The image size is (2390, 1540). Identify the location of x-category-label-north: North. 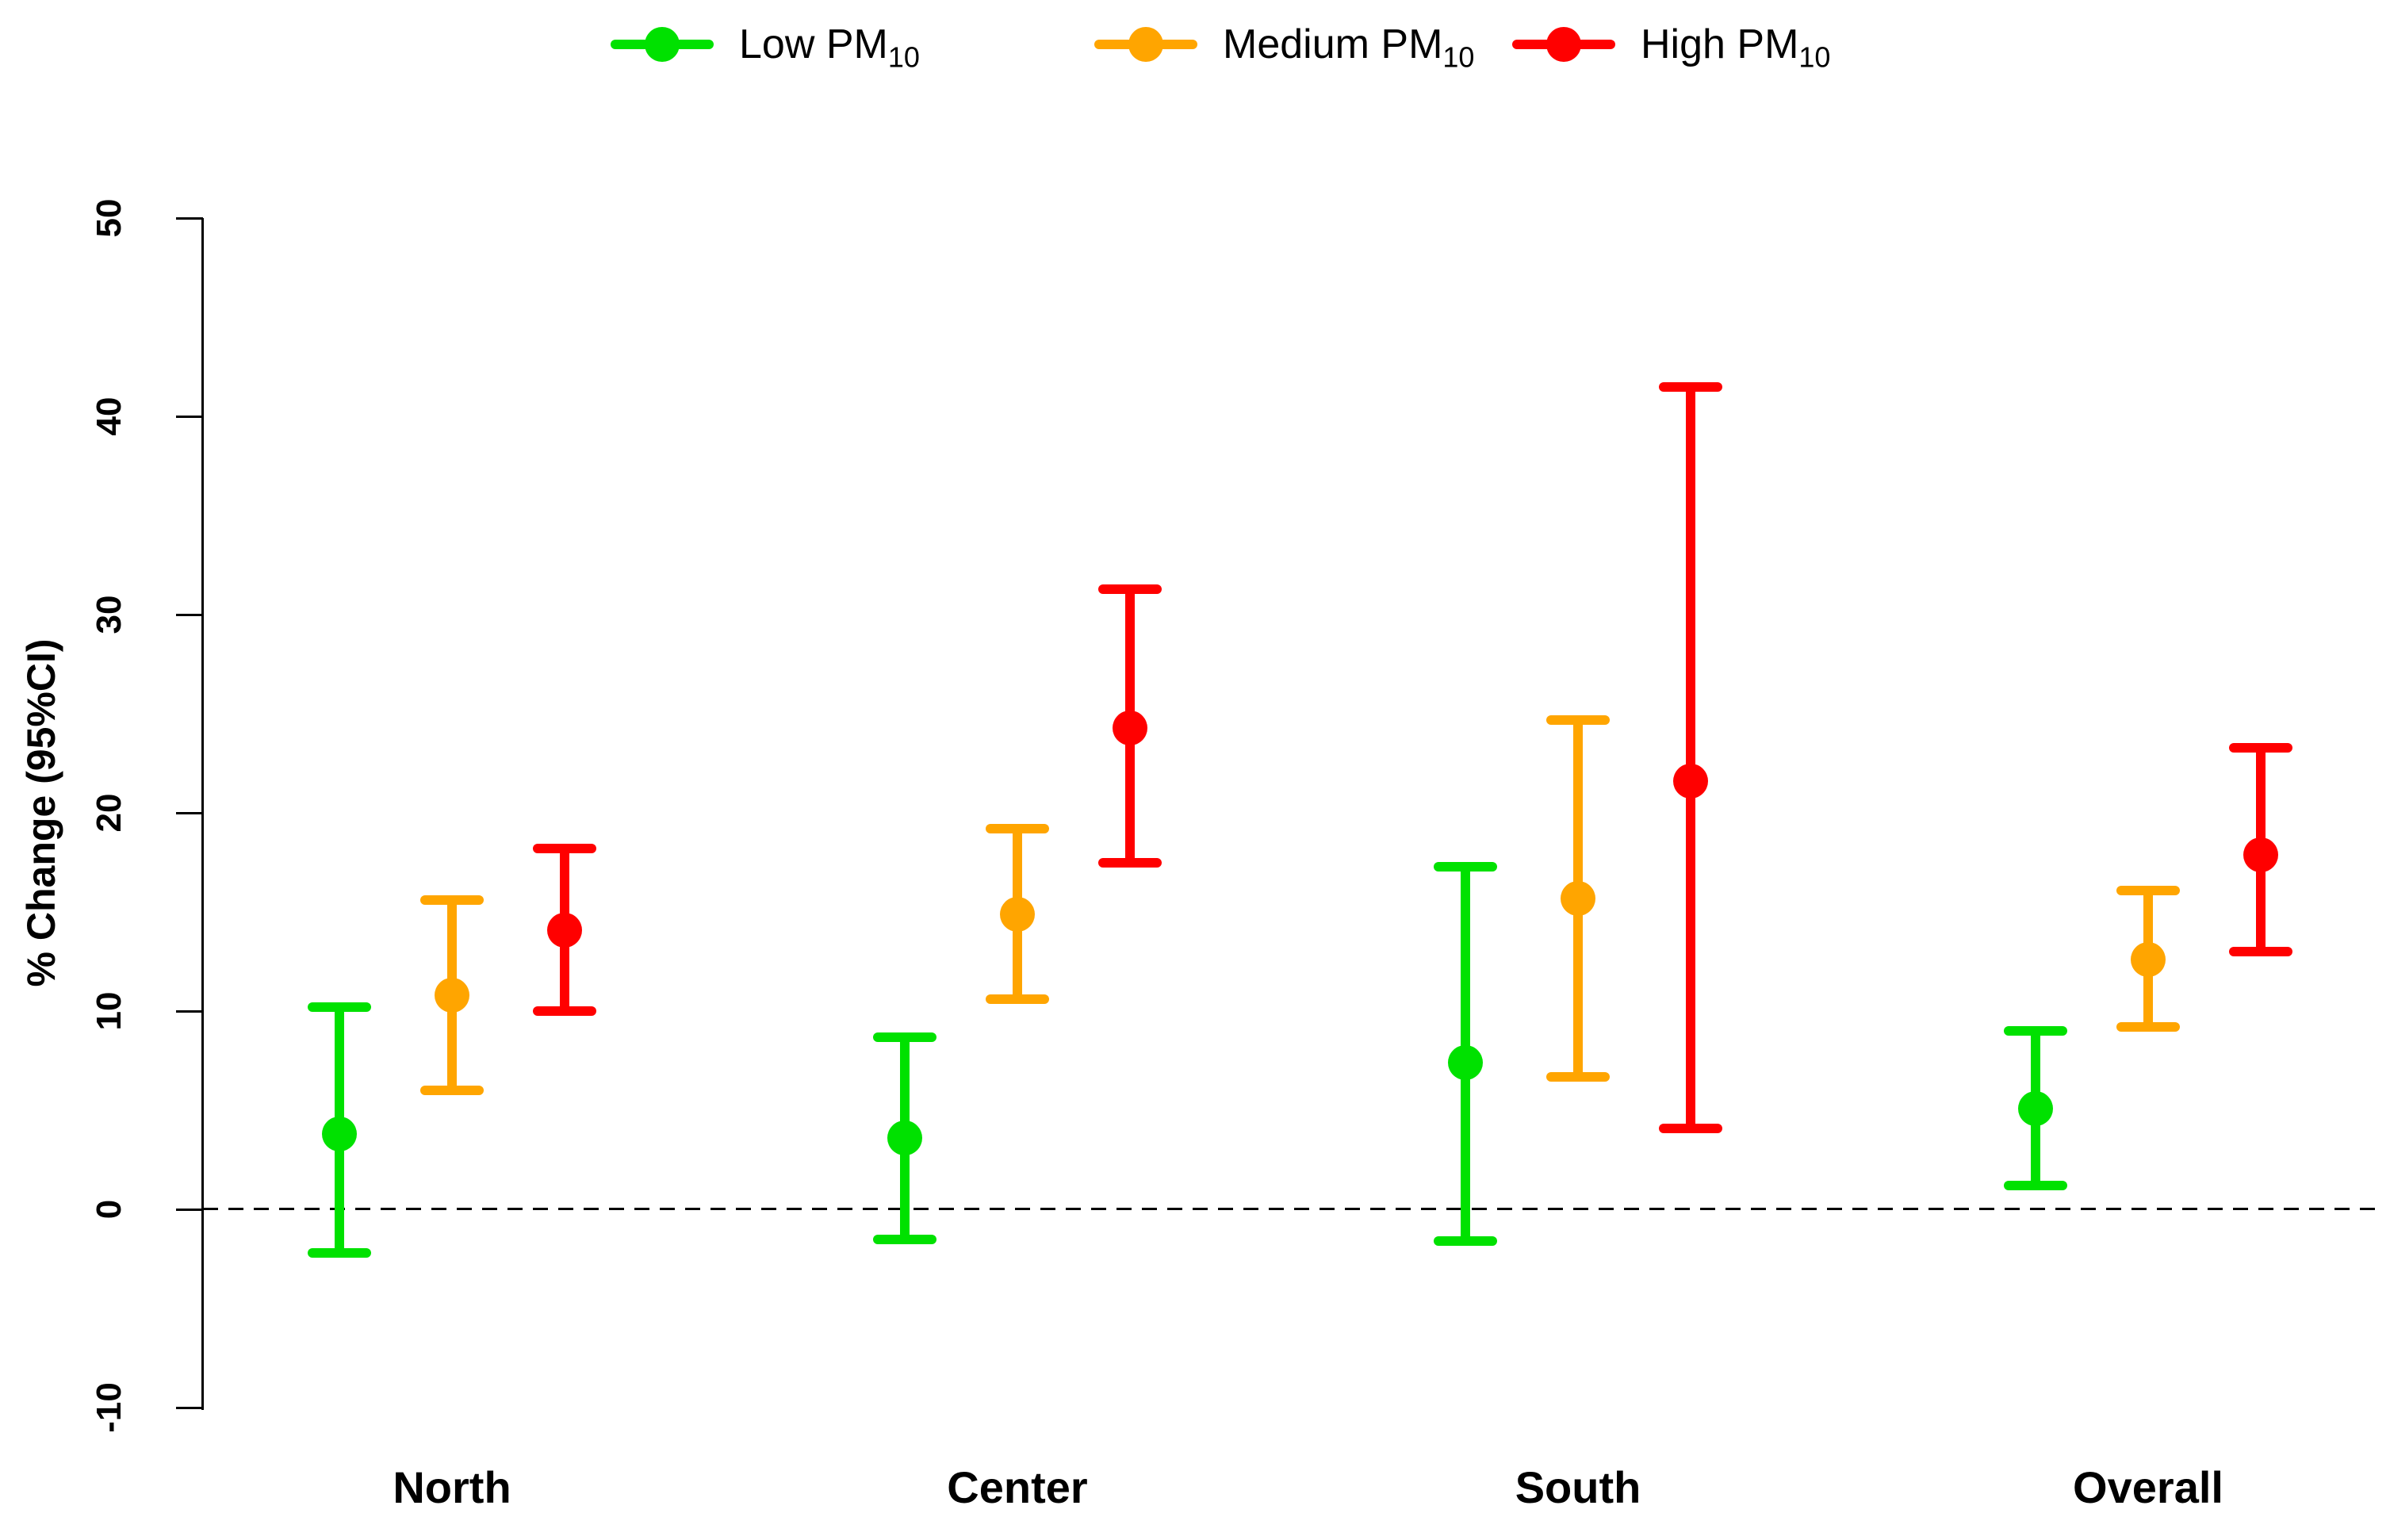
(452, 1487).